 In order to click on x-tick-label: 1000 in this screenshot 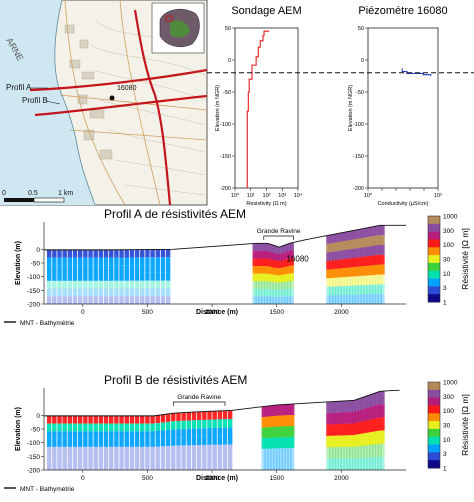, I will do `click(212, 312)`.